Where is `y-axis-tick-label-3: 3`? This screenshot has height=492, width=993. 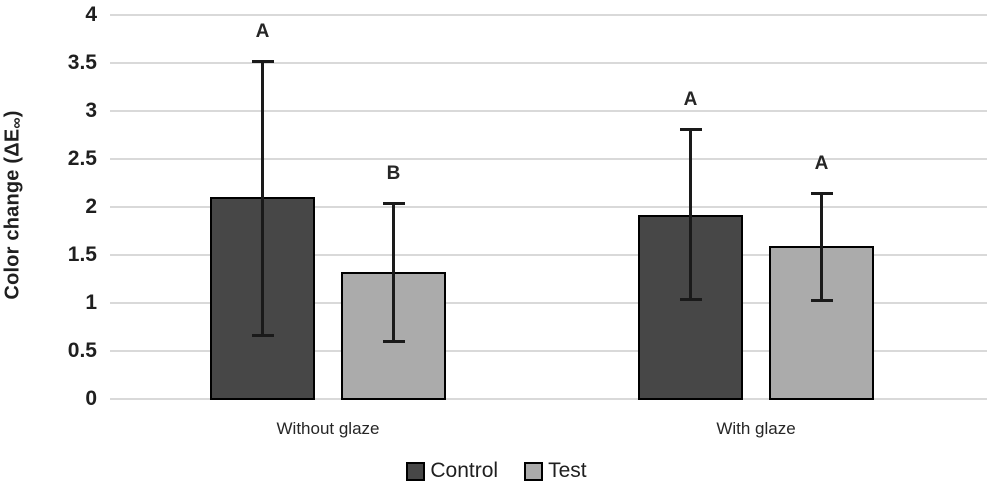
y-axis-tick-label-3: 3 is located at coordinates (91, 110).